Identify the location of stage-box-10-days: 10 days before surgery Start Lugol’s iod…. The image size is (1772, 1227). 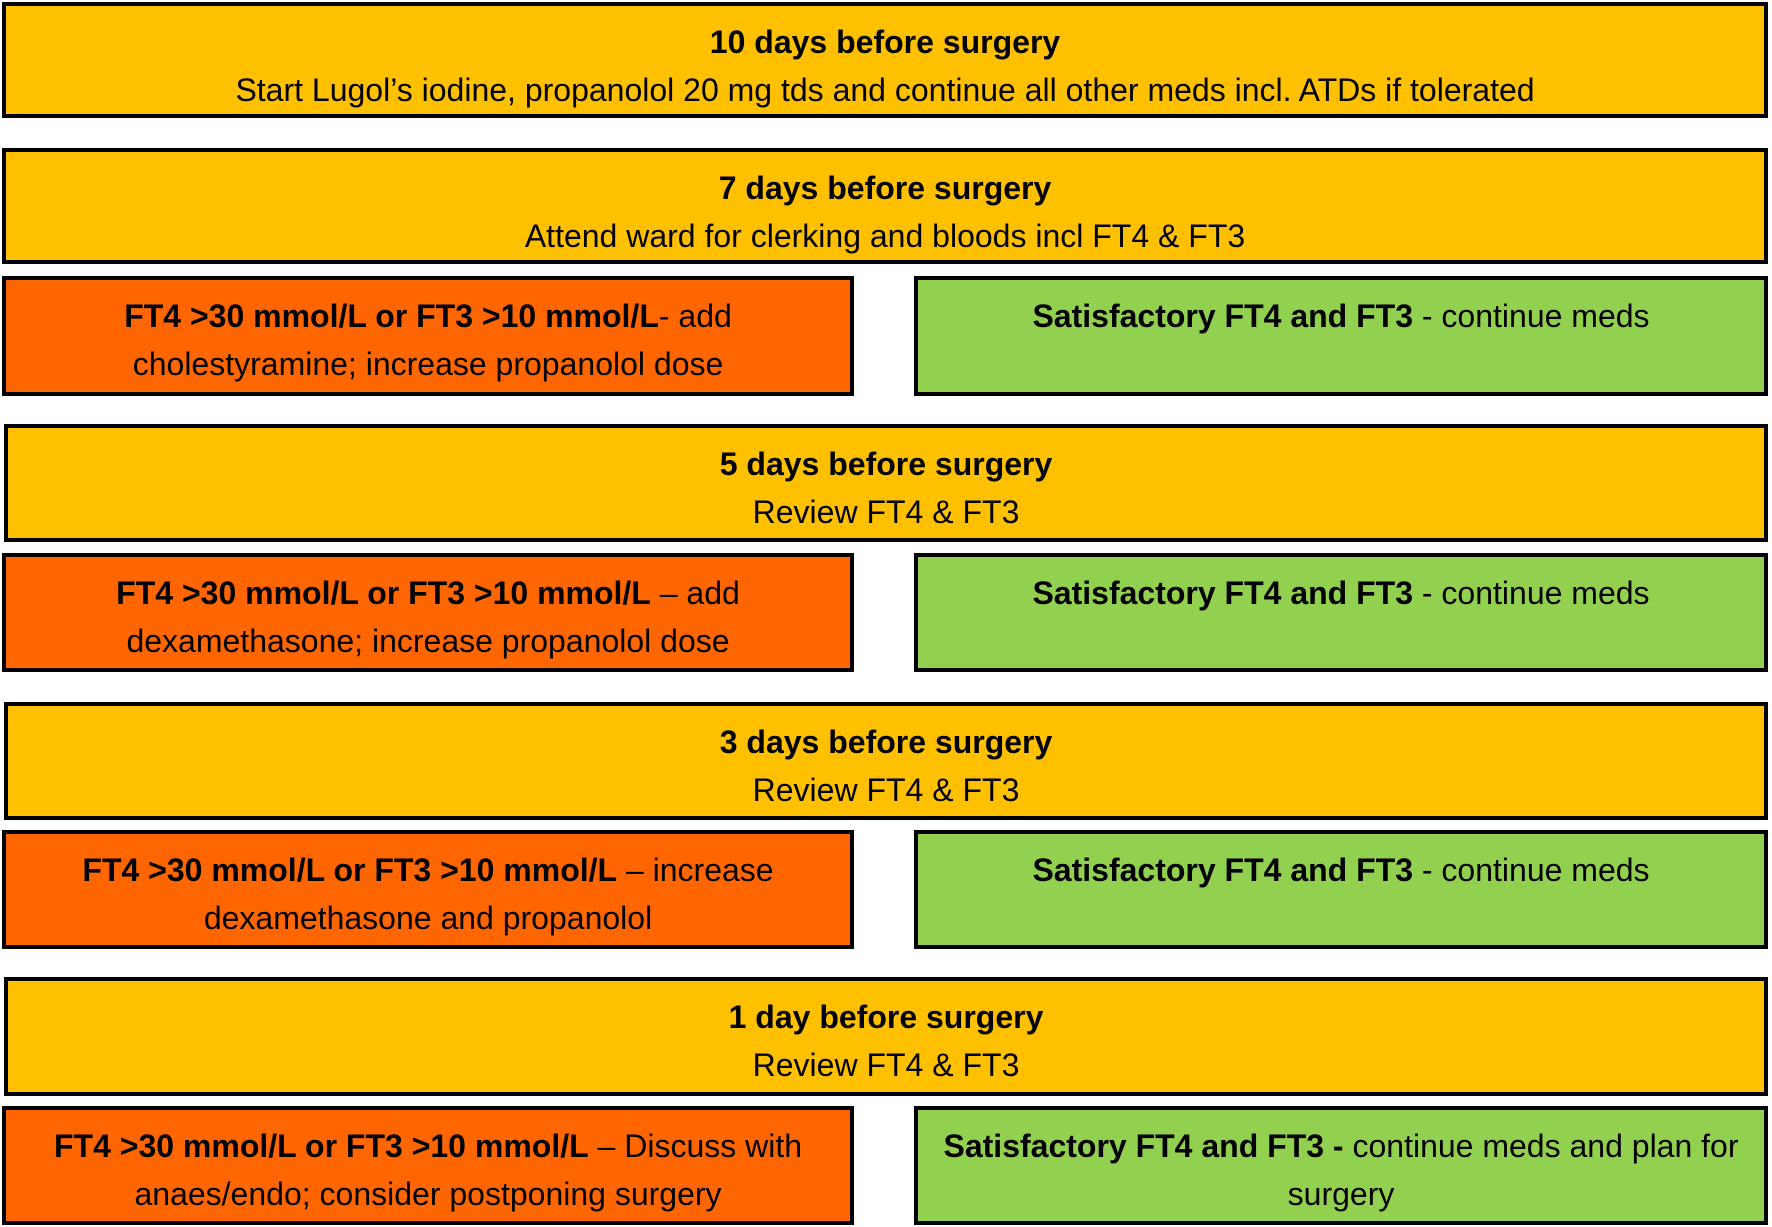
(885, 60).